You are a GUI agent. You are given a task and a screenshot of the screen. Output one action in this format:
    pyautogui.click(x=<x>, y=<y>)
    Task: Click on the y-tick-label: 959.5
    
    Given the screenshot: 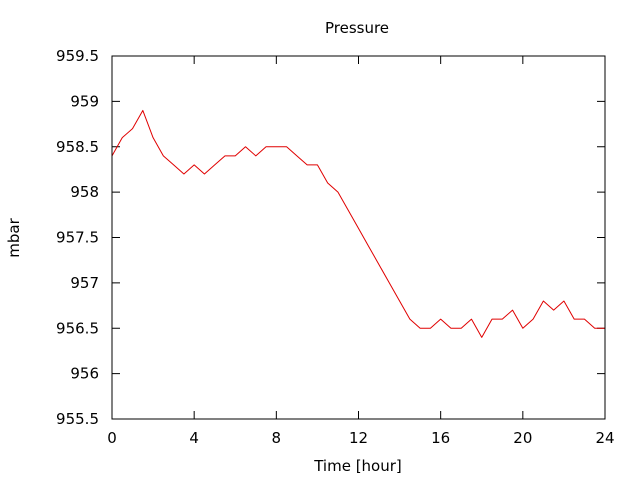 What is the action you would take?
    pyautogui.click(x=77, y=56)
    